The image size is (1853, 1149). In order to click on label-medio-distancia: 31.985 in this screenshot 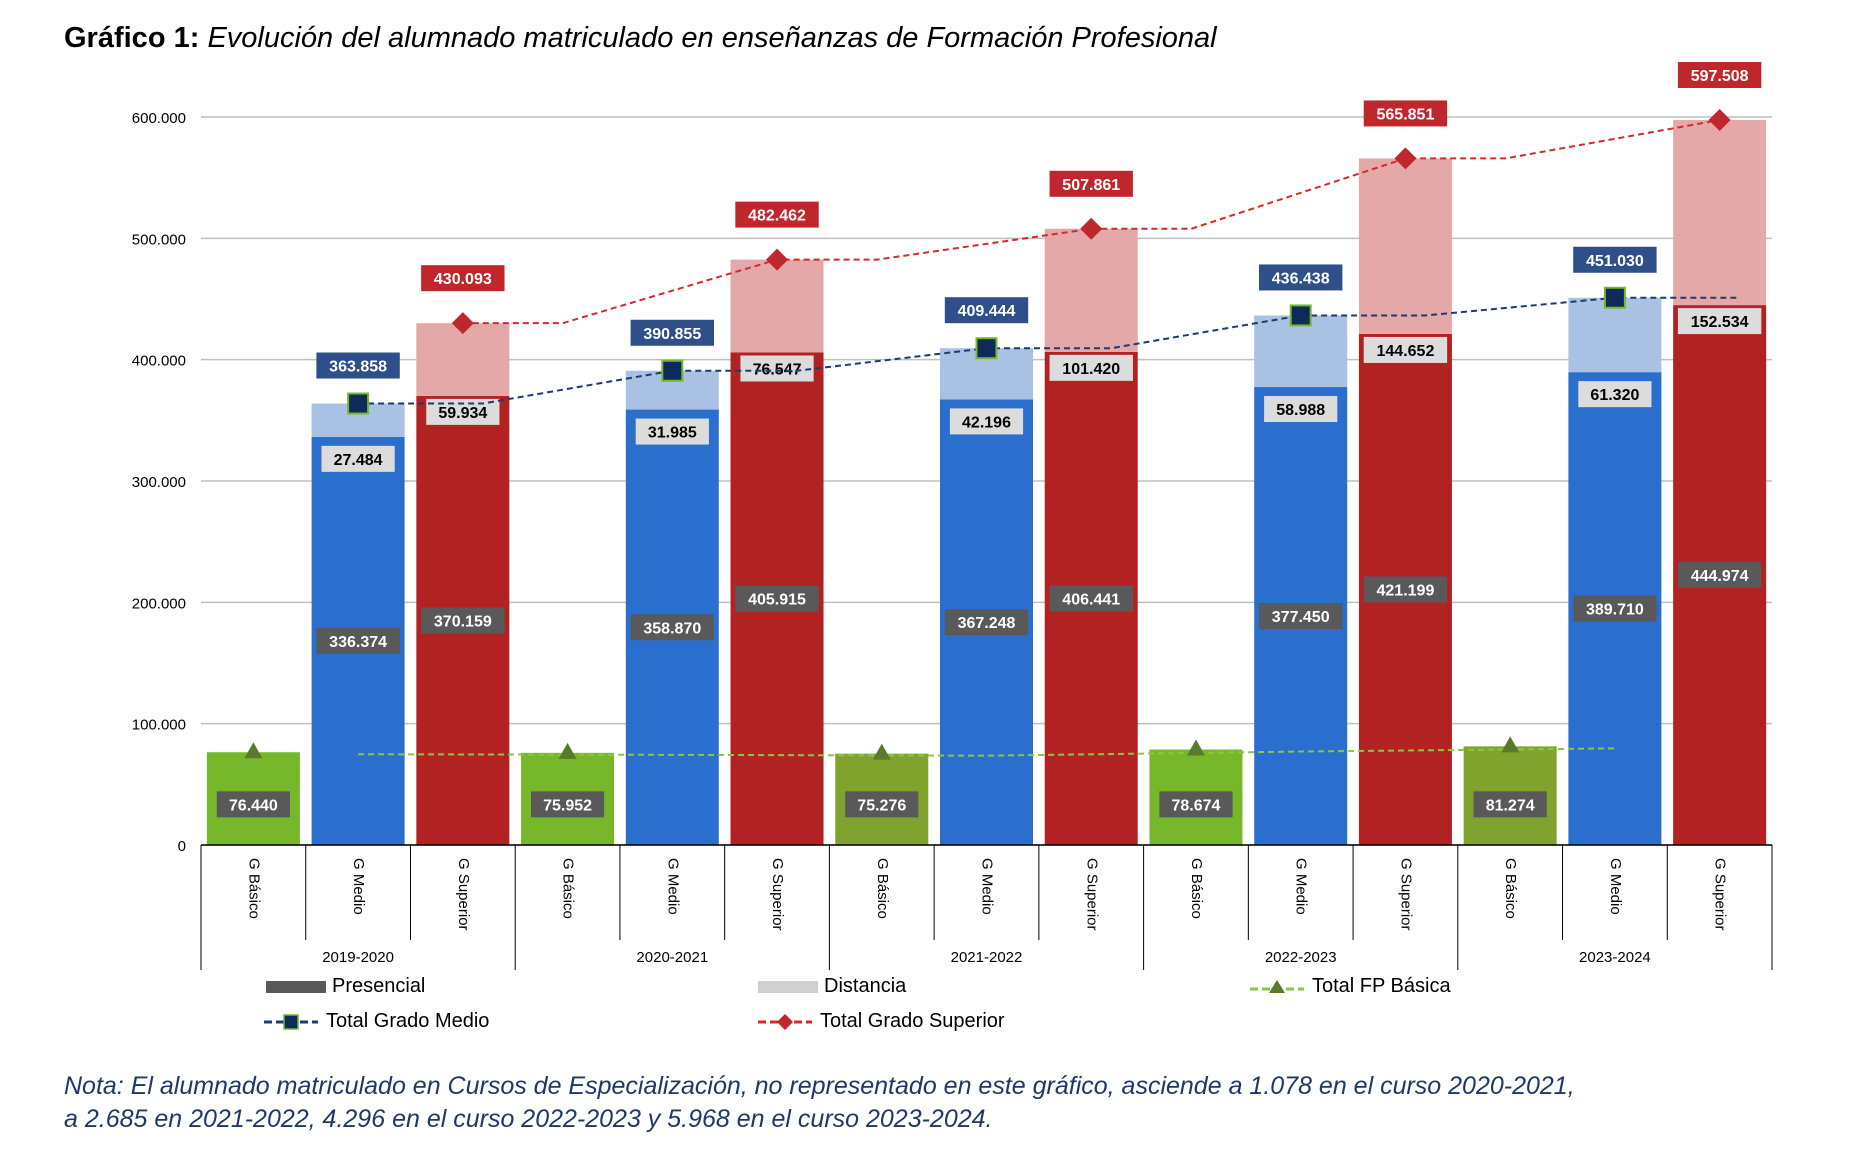, I will do `click(672, 433)`.